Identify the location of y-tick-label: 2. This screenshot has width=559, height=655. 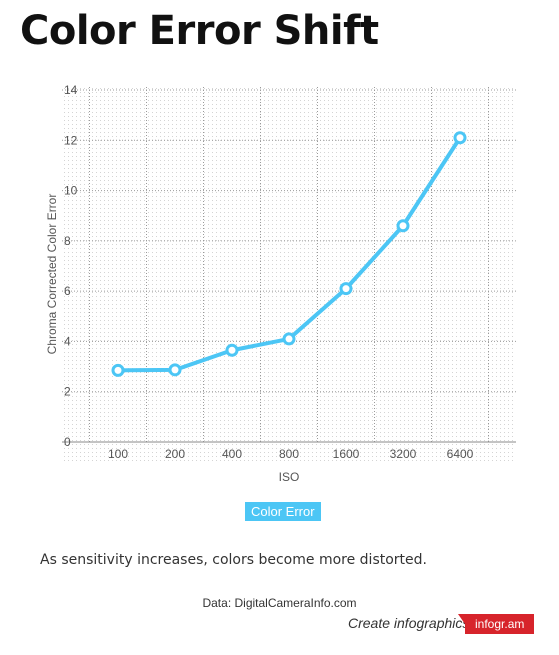
(67, 392).